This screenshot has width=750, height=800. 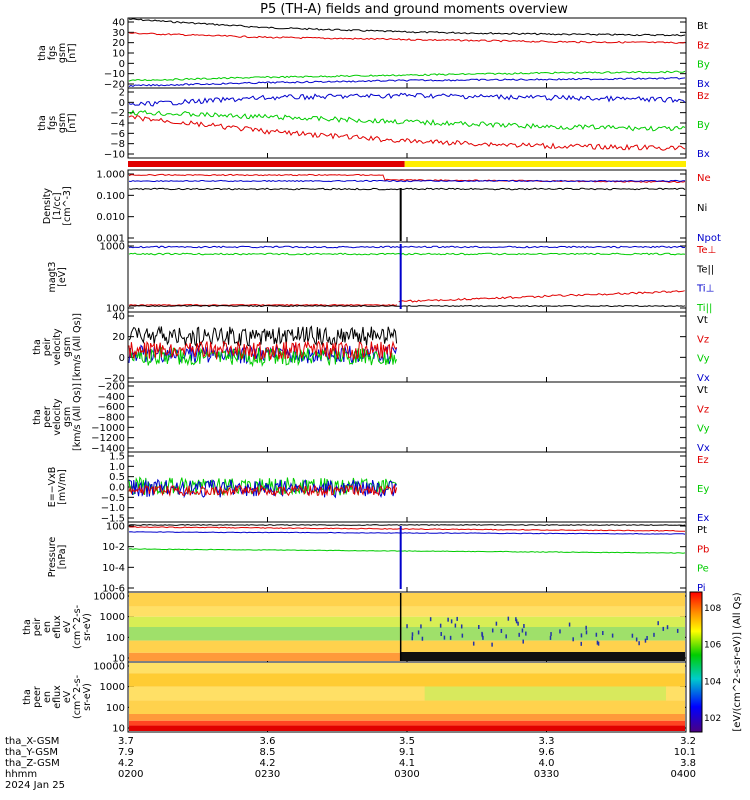 What do you see at coordinates (267, 774) in the screenshot?
I see `x-axis-time: 0230` at bounding box center [267, 774].